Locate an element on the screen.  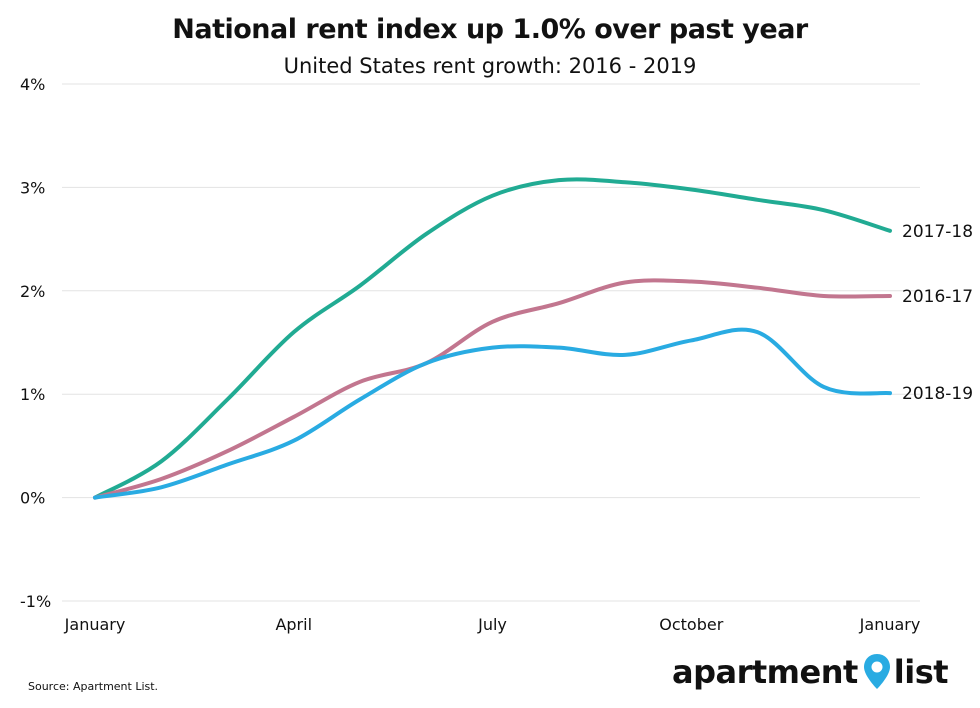
x-tick-label: April is located at coordinates (293, 624).